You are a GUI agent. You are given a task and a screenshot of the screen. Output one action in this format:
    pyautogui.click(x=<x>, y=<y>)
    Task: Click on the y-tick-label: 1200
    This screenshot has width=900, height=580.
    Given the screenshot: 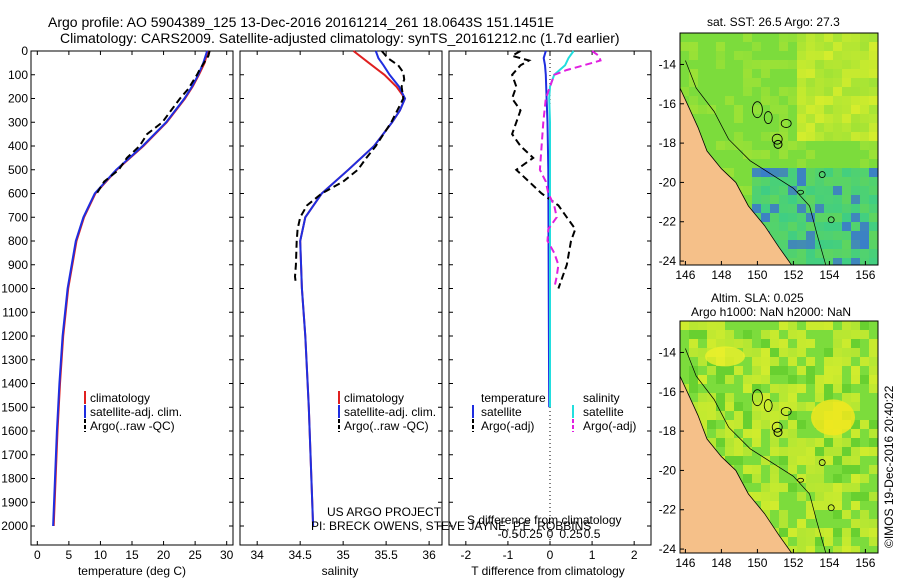 What is the action you would take?
    pyautogui.click(x=14, y=336)
    